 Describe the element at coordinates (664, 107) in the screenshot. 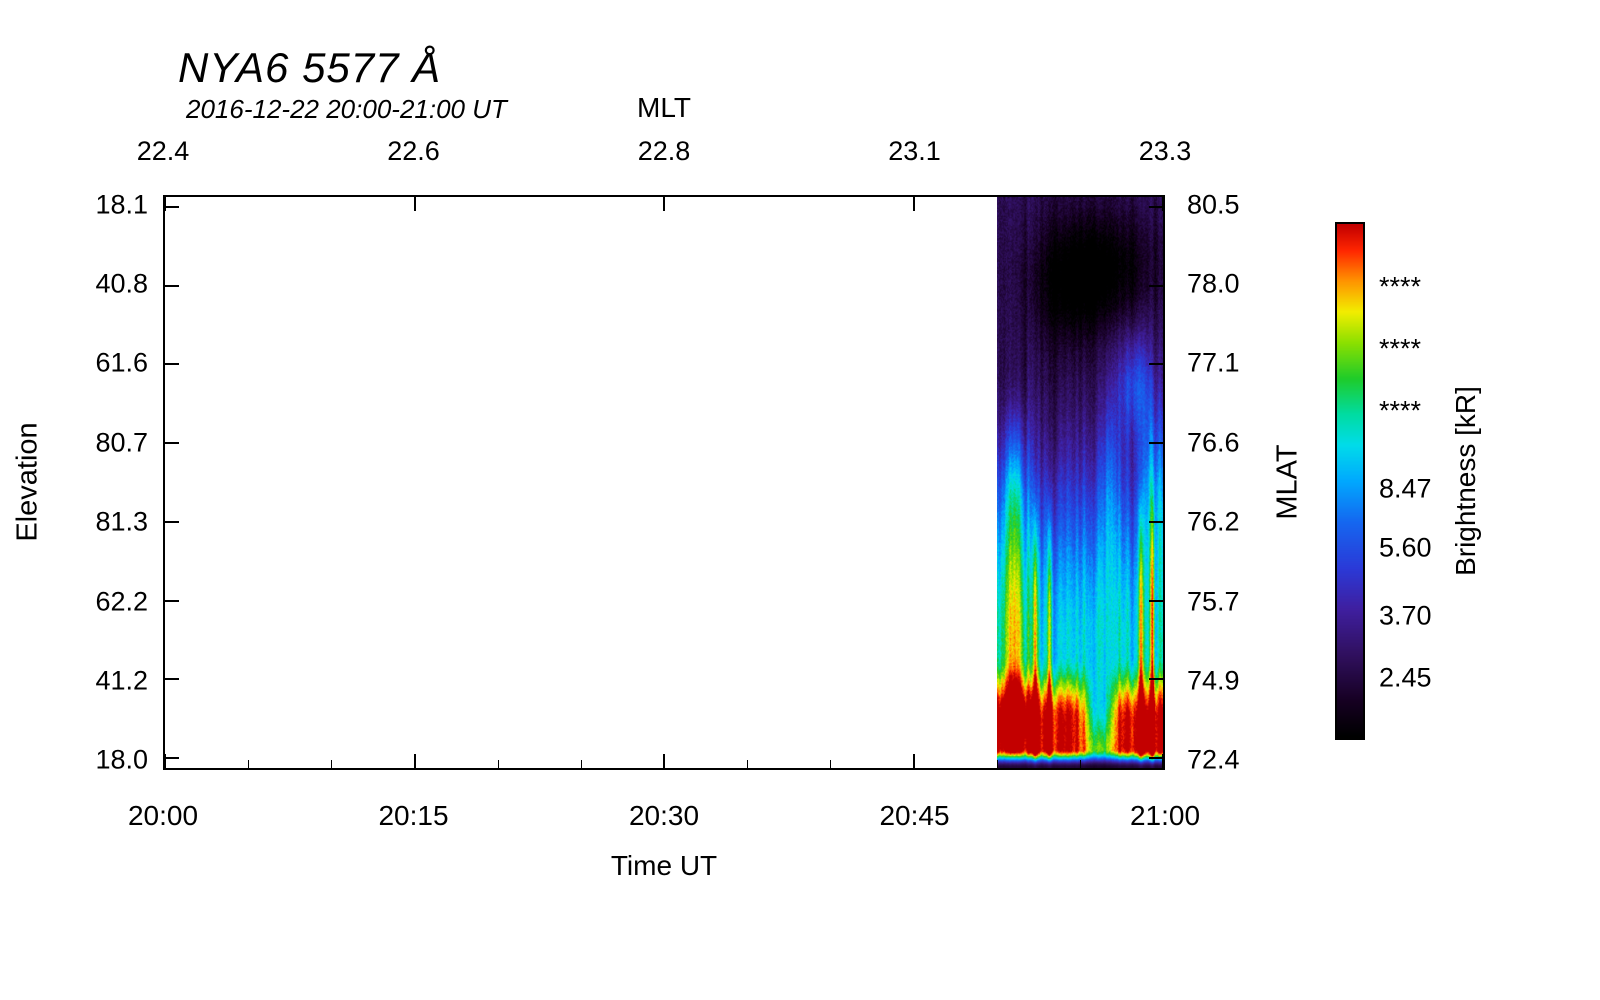

I see `top-axis-title: MLT` at that location.